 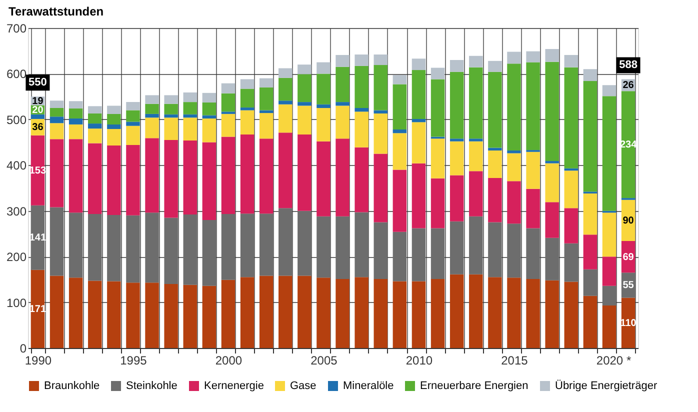 What do you see at coordinates (16, 29) in the screenshot?
I see `y-tick-label: 700` at bounding box center [16, 29].